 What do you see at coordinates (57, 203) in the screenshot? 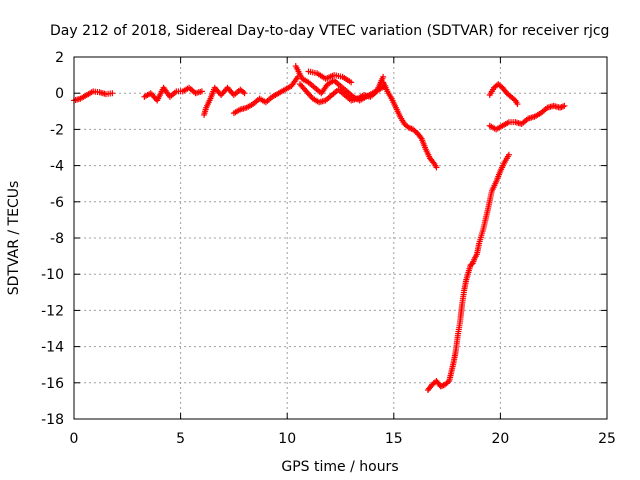
I see `y-tick-label: -6` at bounding box center [57, 203].